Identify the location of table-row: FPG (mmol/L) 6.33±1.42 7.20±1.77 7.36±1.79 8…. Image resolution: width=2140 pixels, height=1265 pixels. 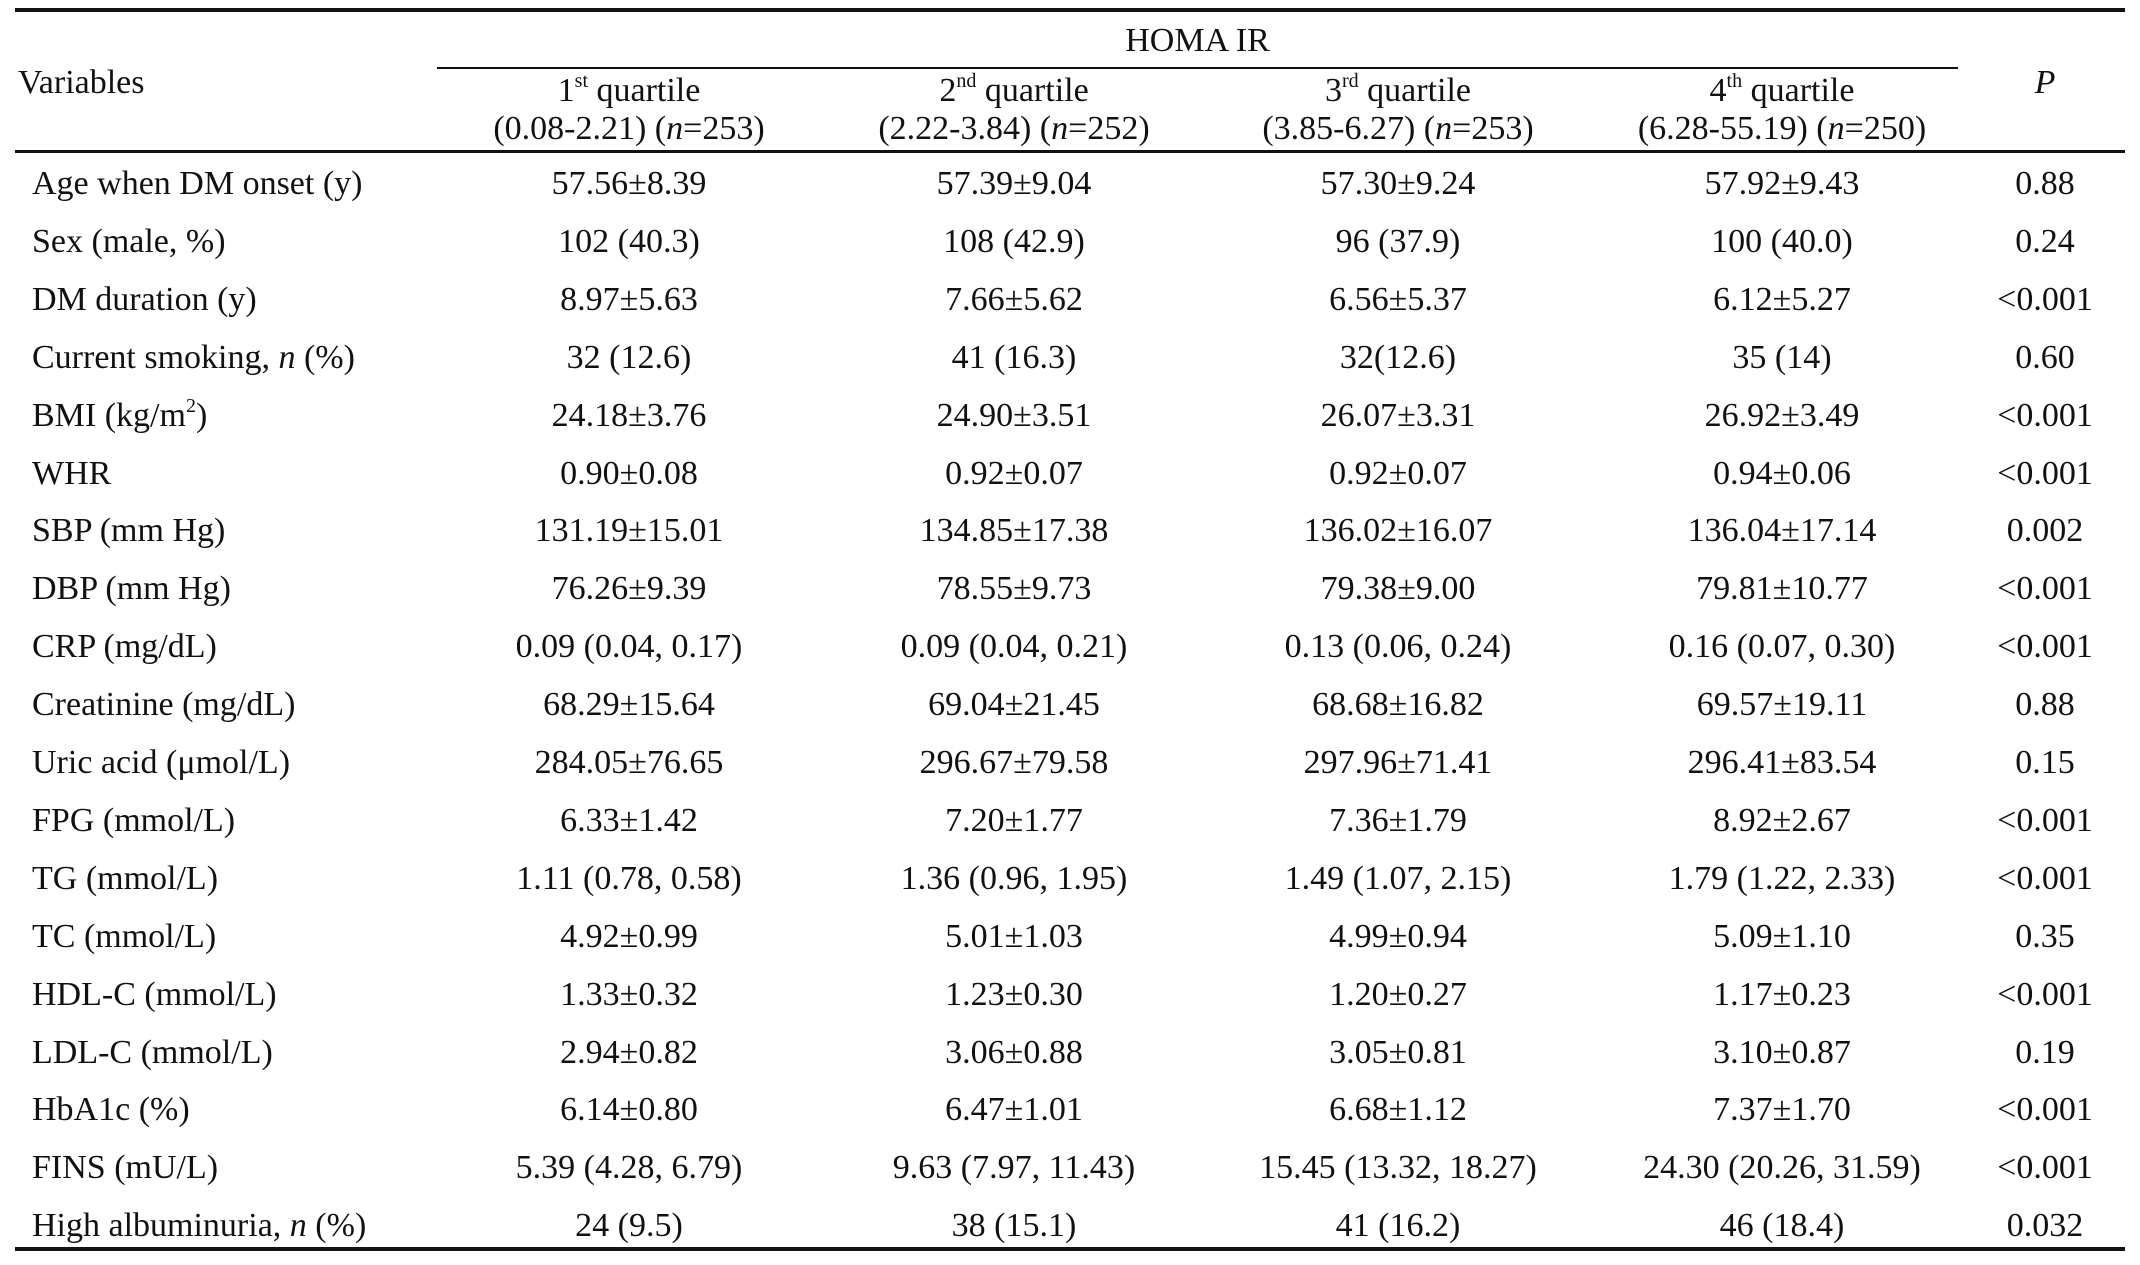
(1070, 831).